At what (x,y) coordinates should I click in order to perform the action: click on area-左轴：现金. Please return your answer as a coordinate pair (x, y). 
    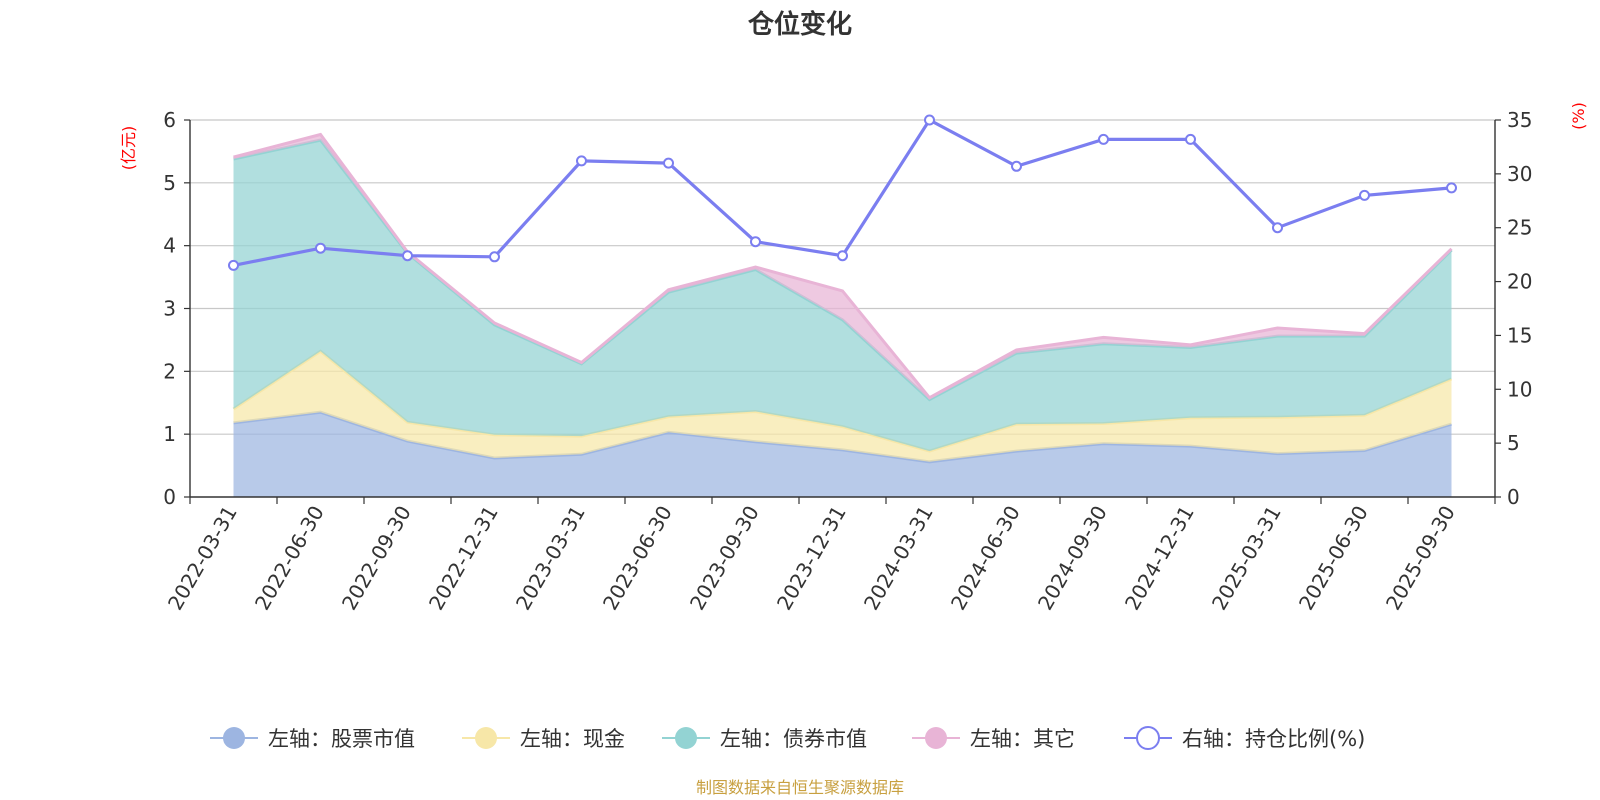
    Looking at the image, I should click on (842, 406).